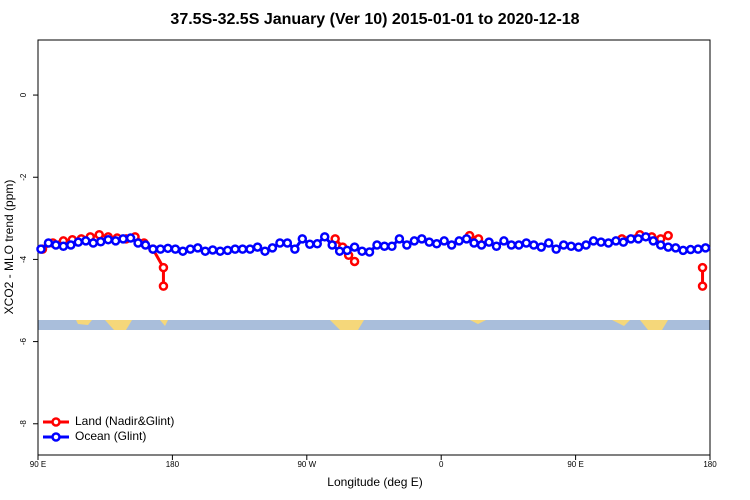 Image resolution: width=750 pixels, height=500 pixels. What do you see at coordinates (374, 482) in the screenshot?
I see `x-axis-label: Longitude (deg E)` at bounding box center [374, 482].